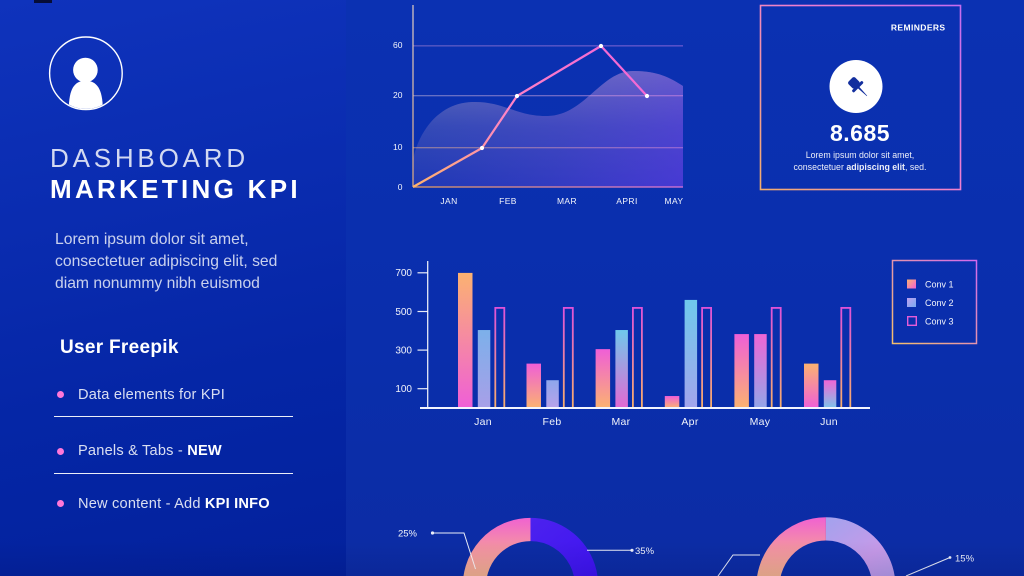 Image resolution: width=1024 pixels, height=576 pixels. I want to click on svg-text:consectetuer adipiscing elit,: consectetuer adipiscing elit, sed., so click(860, 167).